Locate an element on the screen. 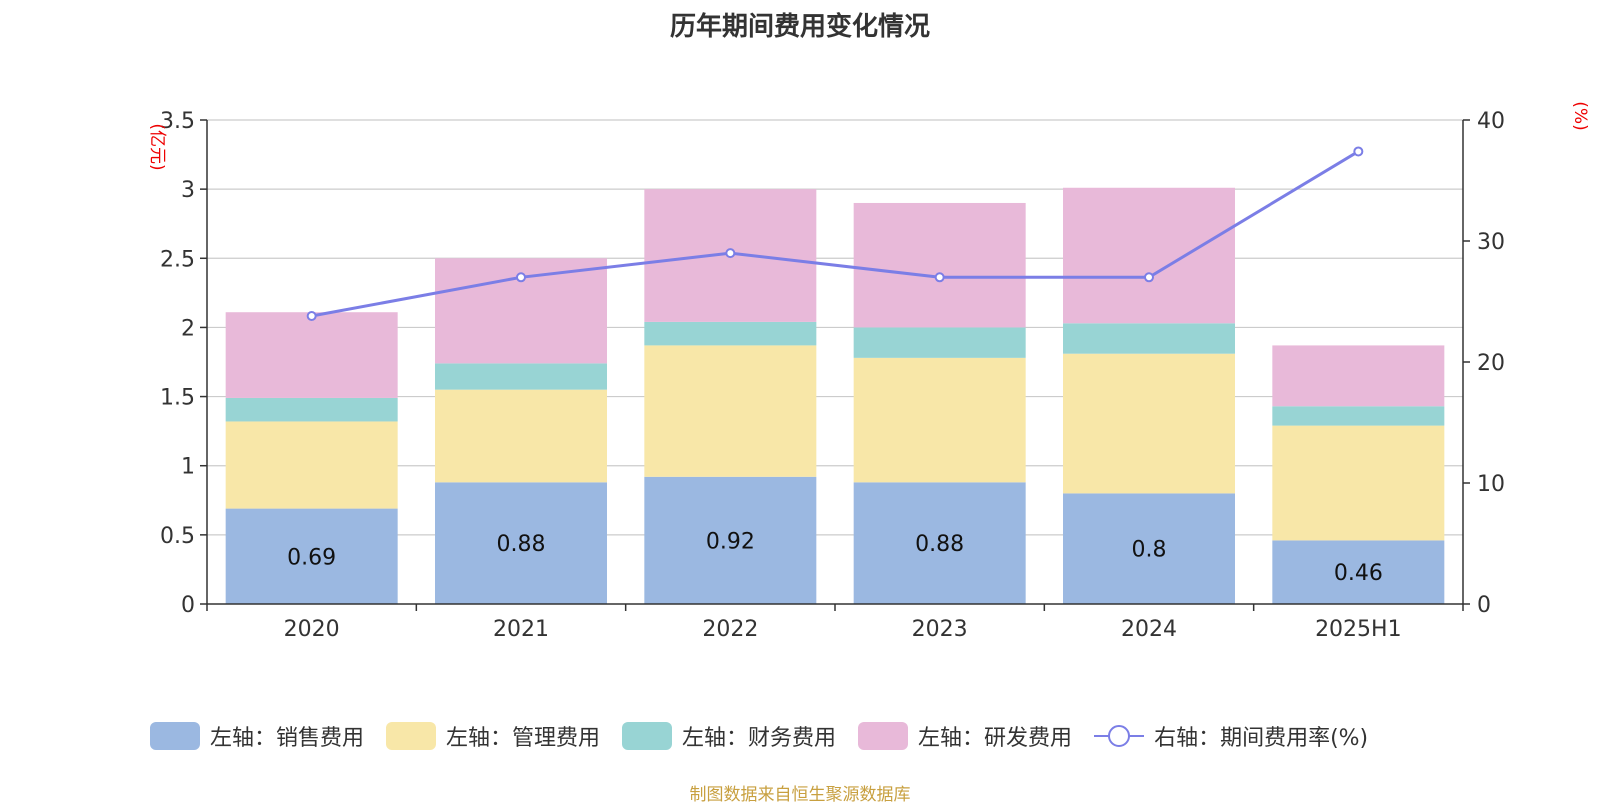  bar-segment-2-2022 is located at coordinates (730, 333).